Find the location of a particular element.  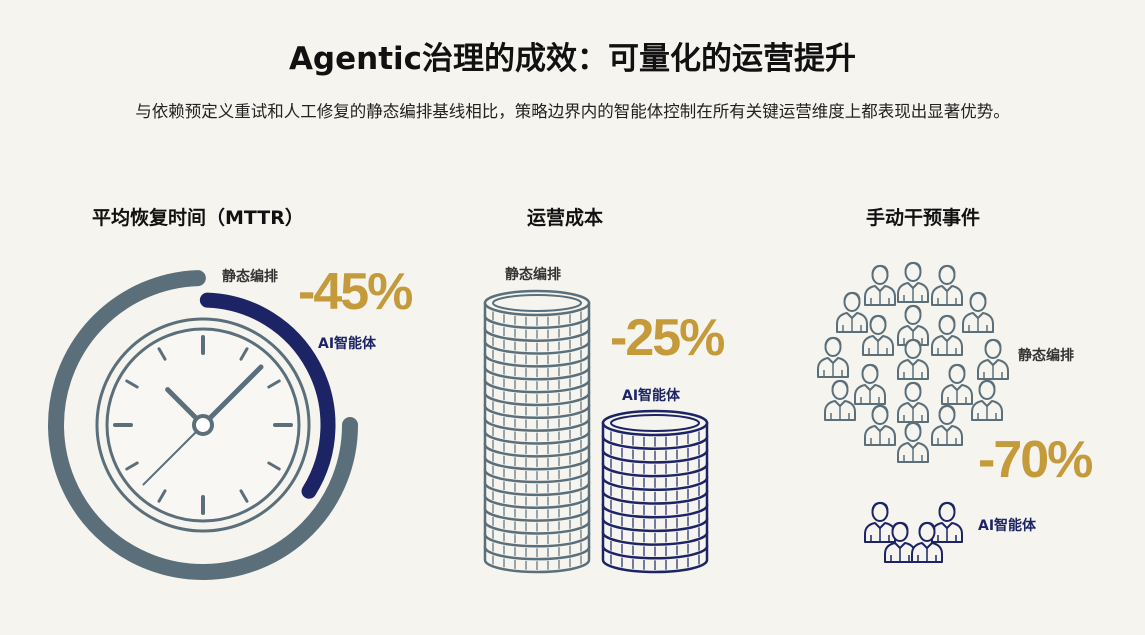

coin-stack-static-icon is located at coordinates (537, 431).